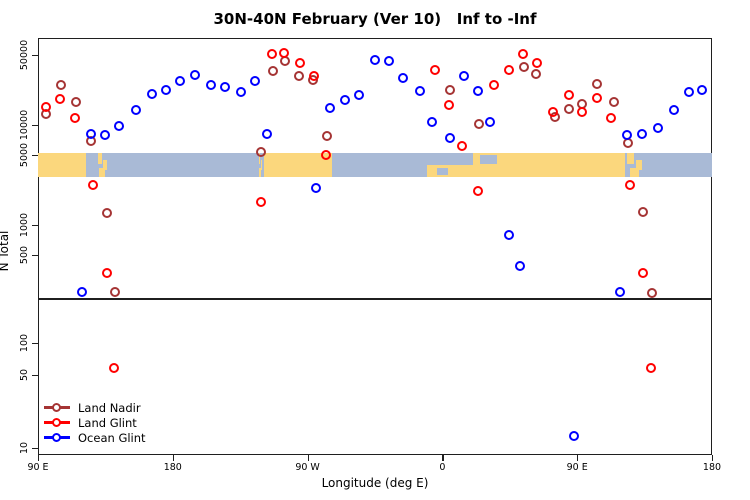 This screenshot has height=500, width=750. I want to click on legend-item: Land Nadir, so click(95, 407).